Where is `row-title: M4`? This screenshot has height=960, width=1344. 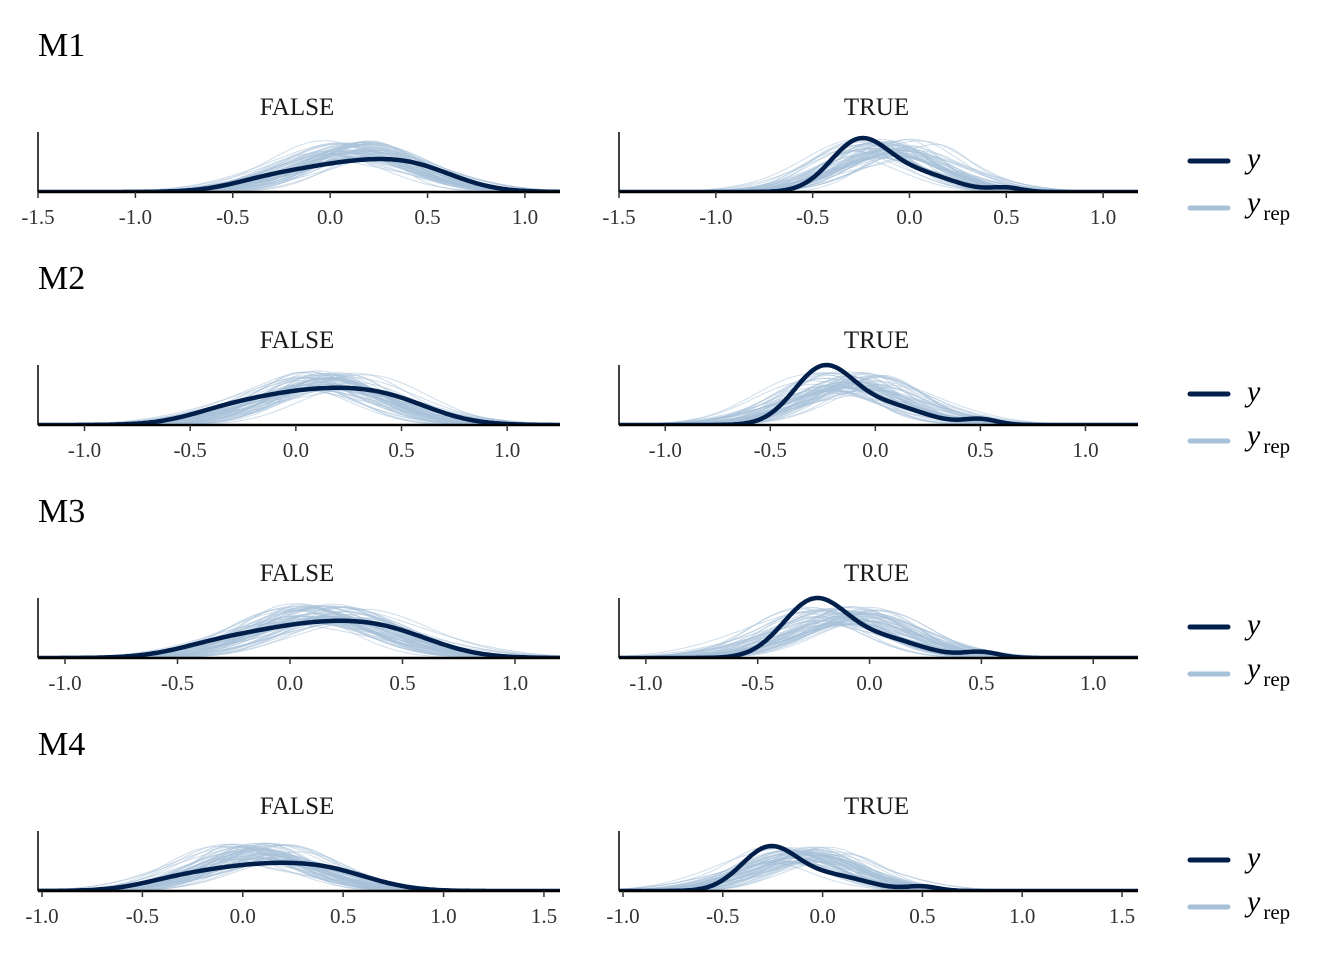
row-title: M4 is located at coordinates (61, 744).